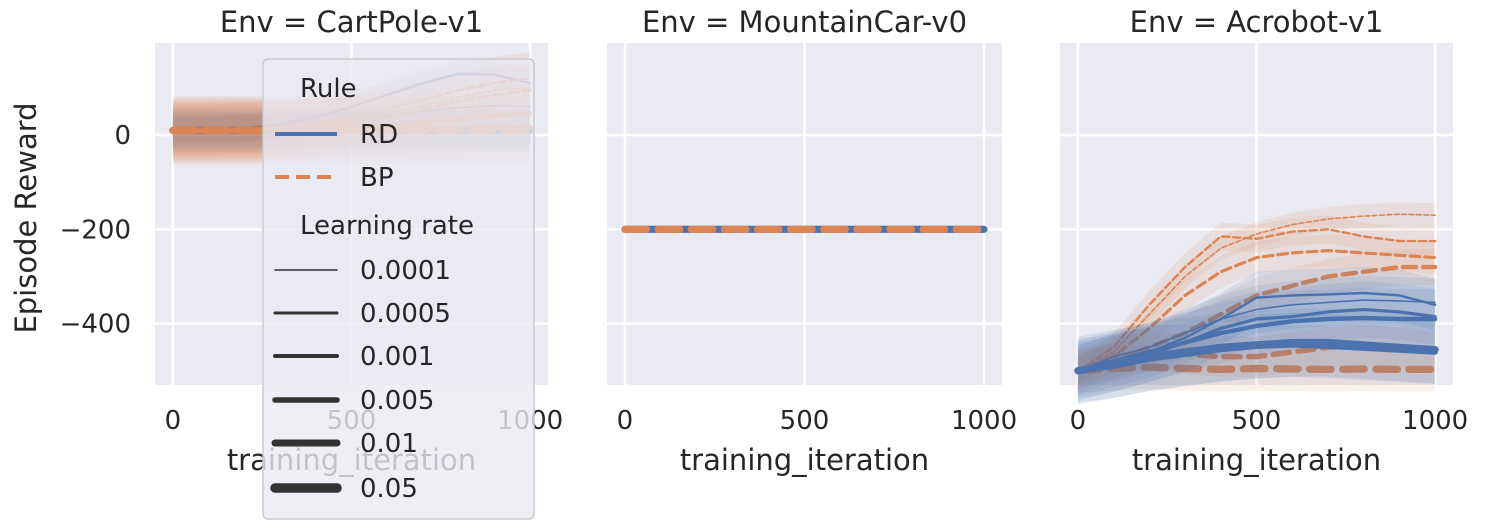 The height and width of the screenshot is (529, 1486). What do you see at coordinates (397, 357) in the screenshot?
I see `legend-label-lr-0.001: 0.001` at bounding box center [397, 357].